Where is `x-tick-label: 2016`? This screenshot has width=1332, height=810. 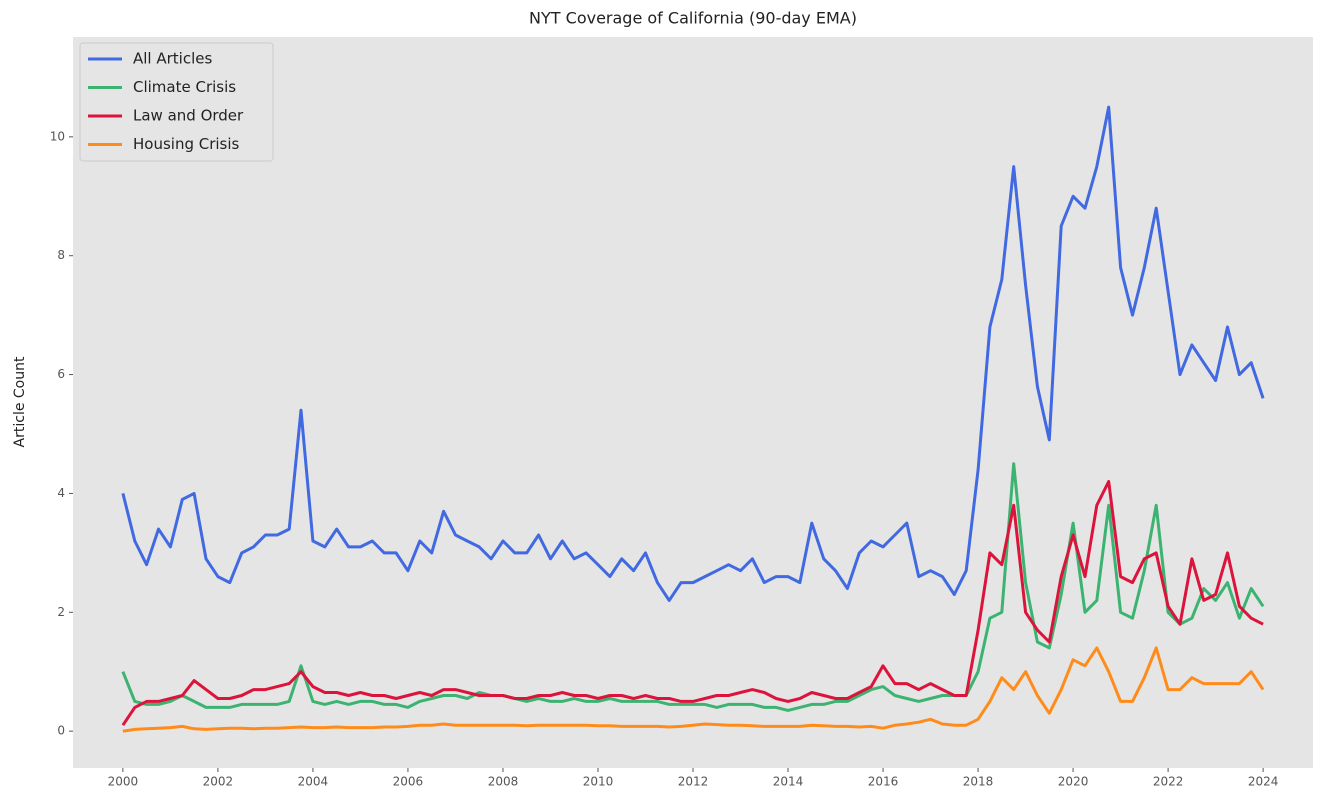
x-tick-label: 2016 is located at coordinates (883, 782).